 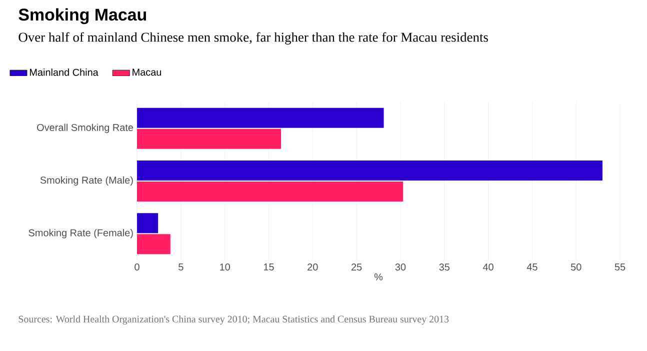 What do you see at coordinates (357, 267) in the screenshot?
I see `x-tick-label: 25` at bounding box center [357, 267].